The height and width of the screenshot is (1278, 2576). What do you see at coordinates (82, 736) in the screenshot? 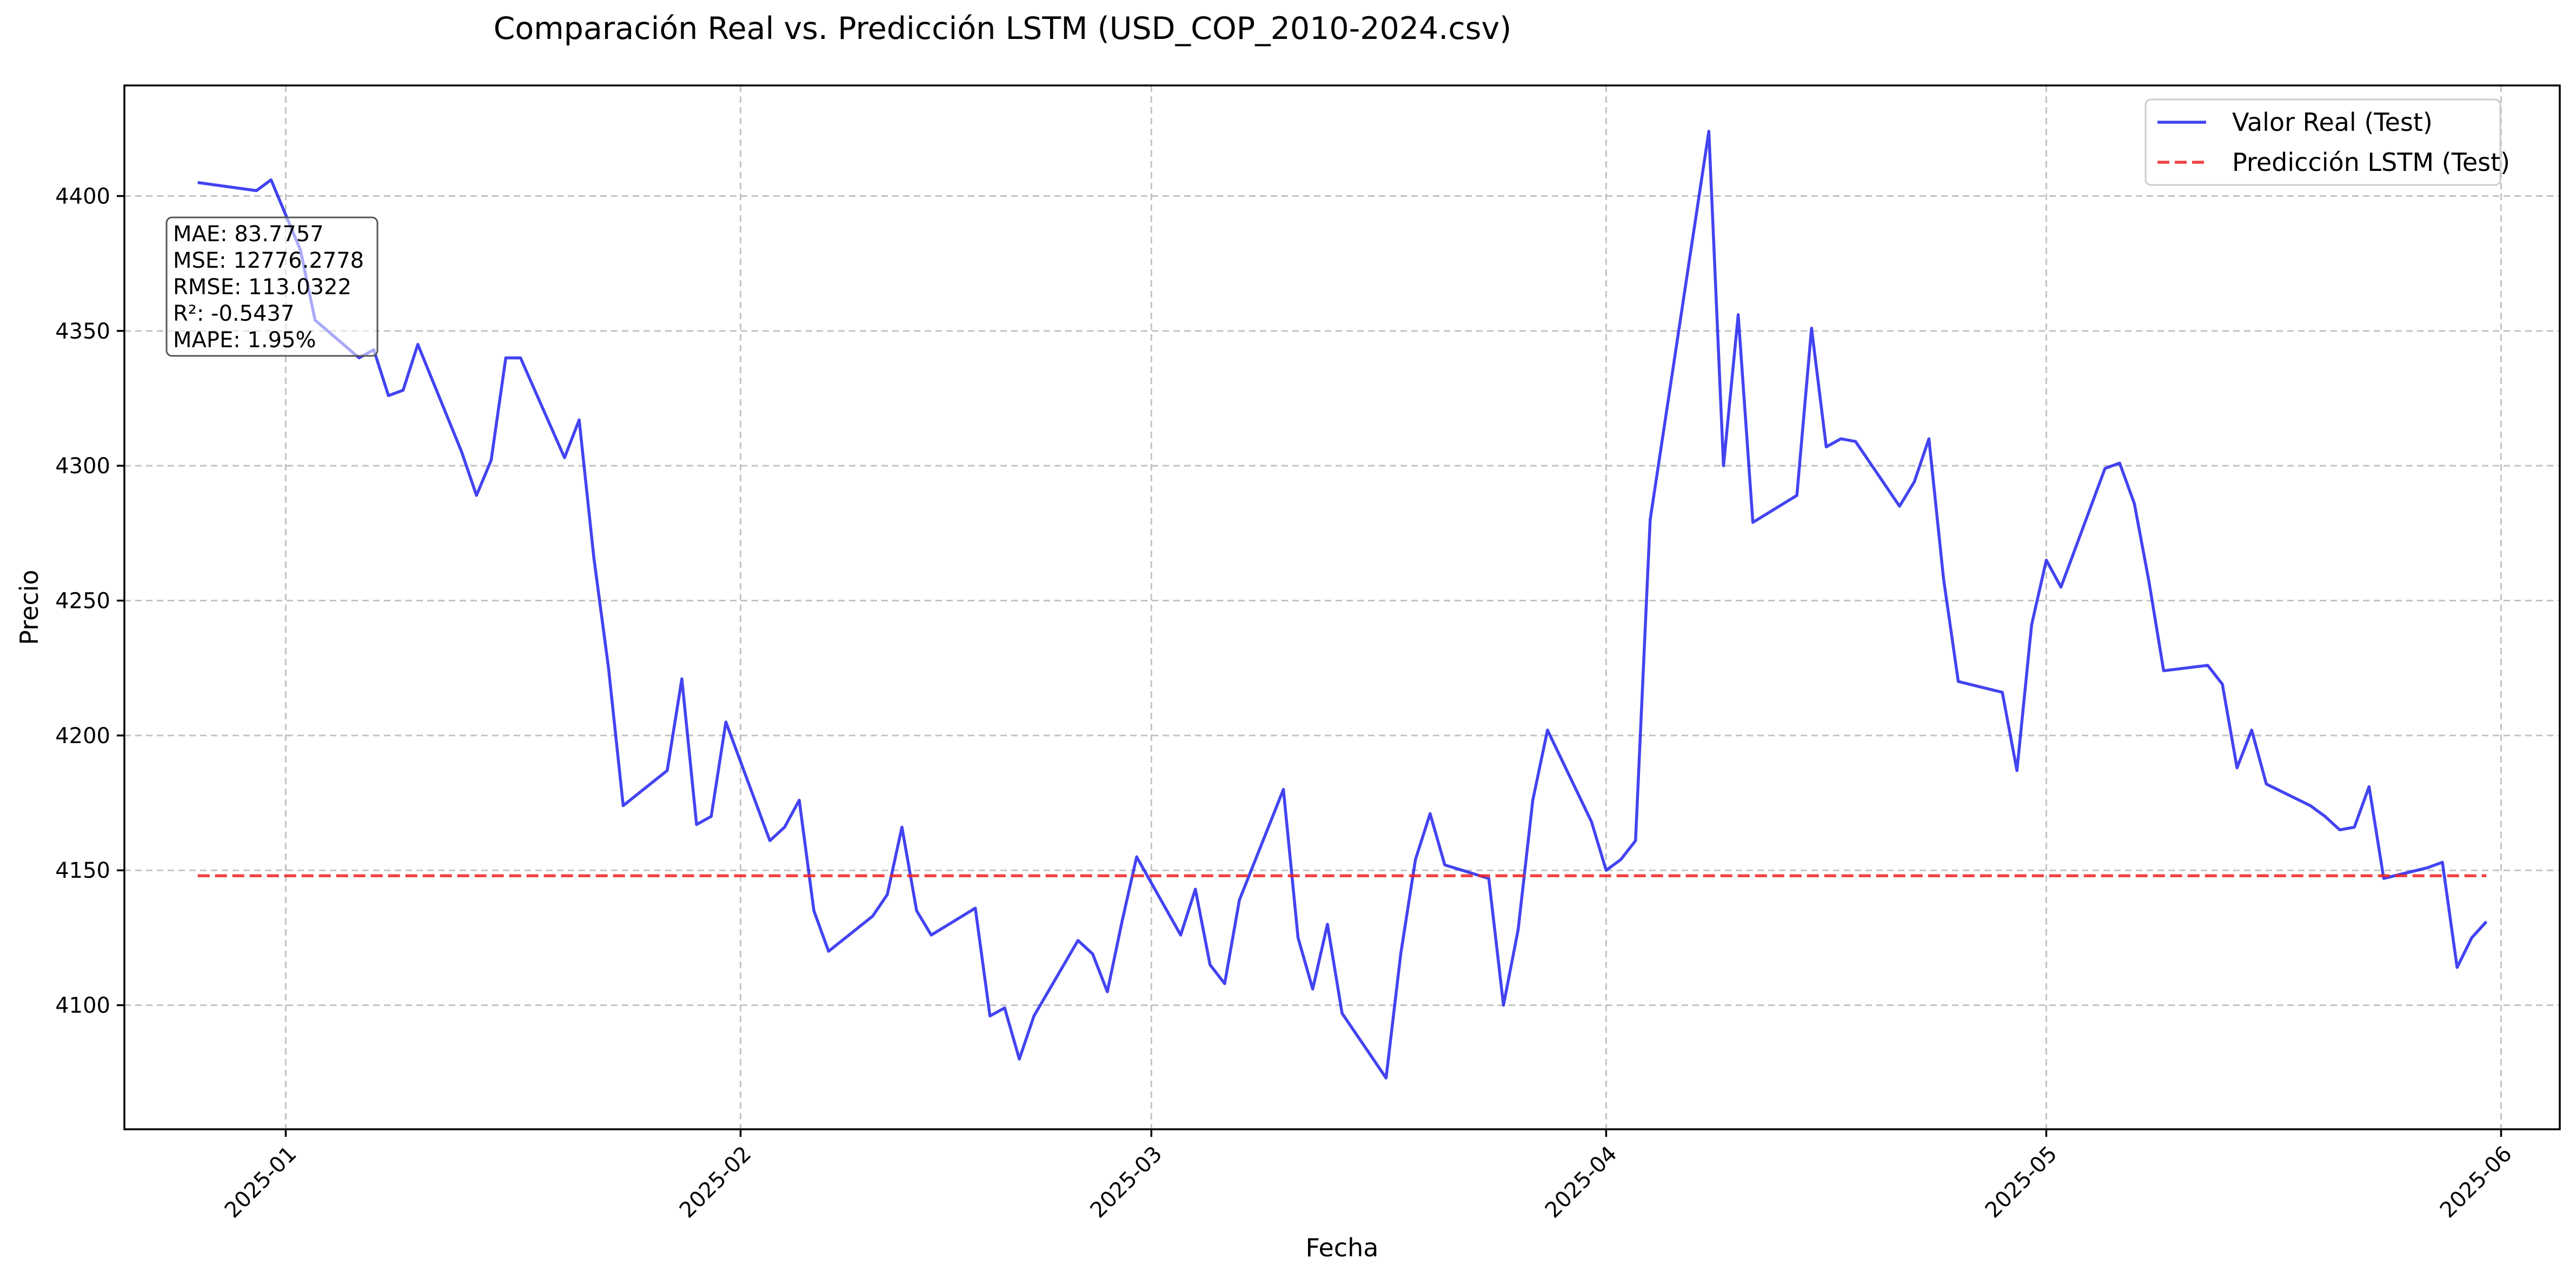
I see `y-tick-label: 4200` at bounding box center [82, 736].